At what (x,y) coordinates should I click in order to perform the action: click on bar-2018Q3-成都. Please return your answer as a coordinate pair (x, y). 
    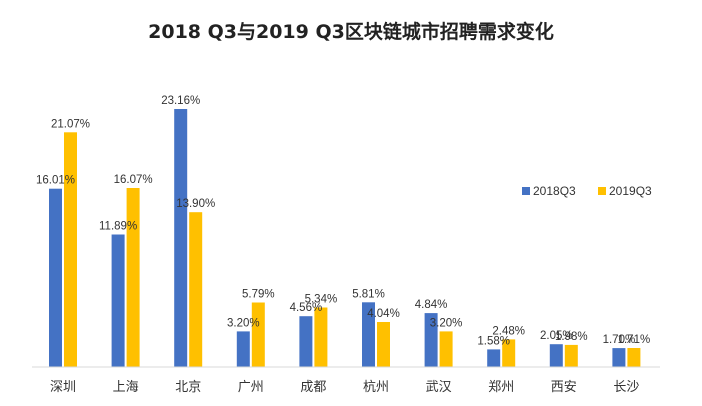
    Looking at the image, I should click on (306, 341).